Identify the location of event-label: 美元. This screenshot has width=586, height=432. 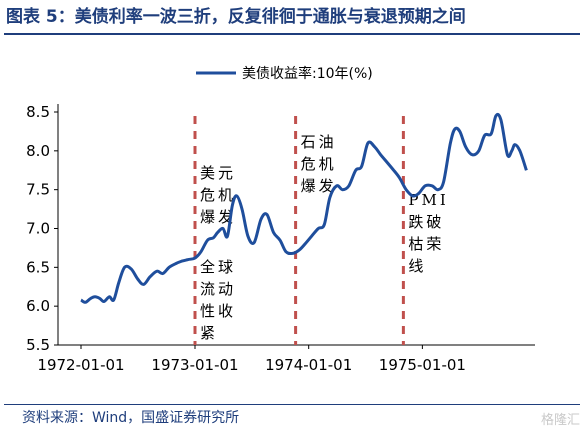
(218, 173).